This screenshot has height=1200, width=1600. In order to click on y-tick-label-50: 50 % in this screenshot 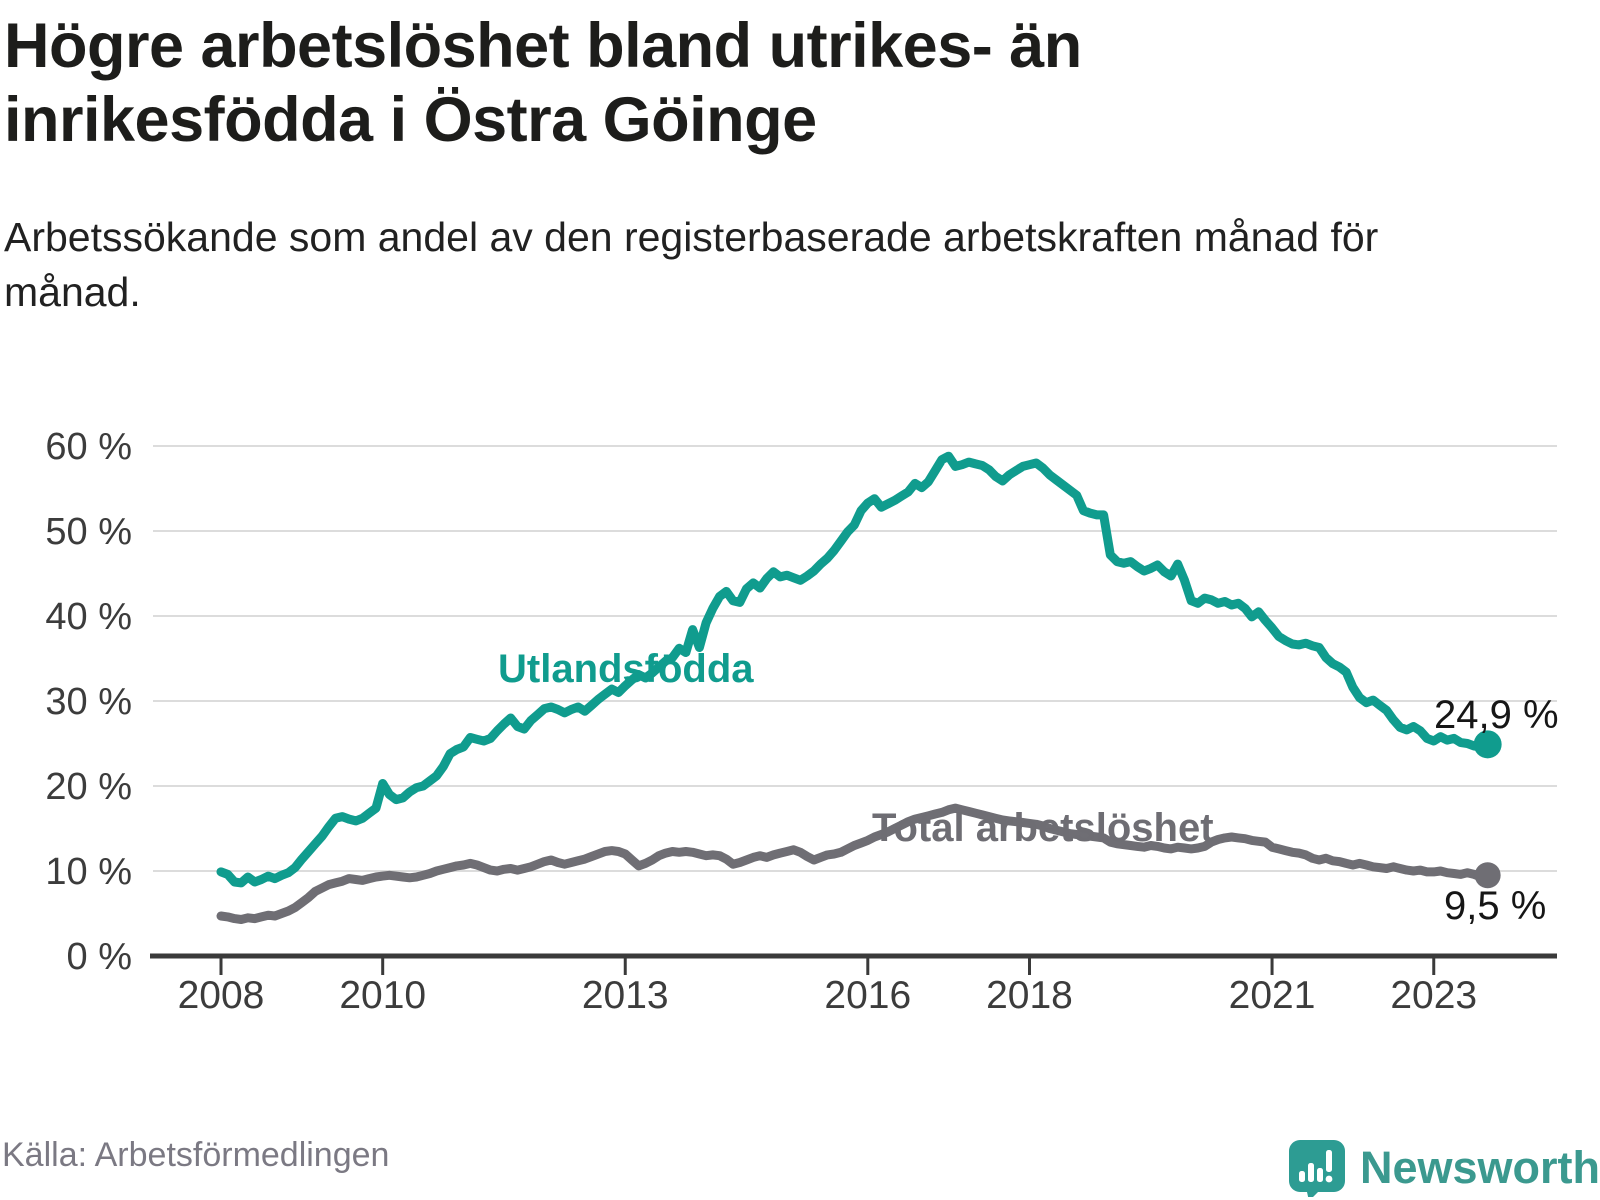, I will do `click(88, 532)`.